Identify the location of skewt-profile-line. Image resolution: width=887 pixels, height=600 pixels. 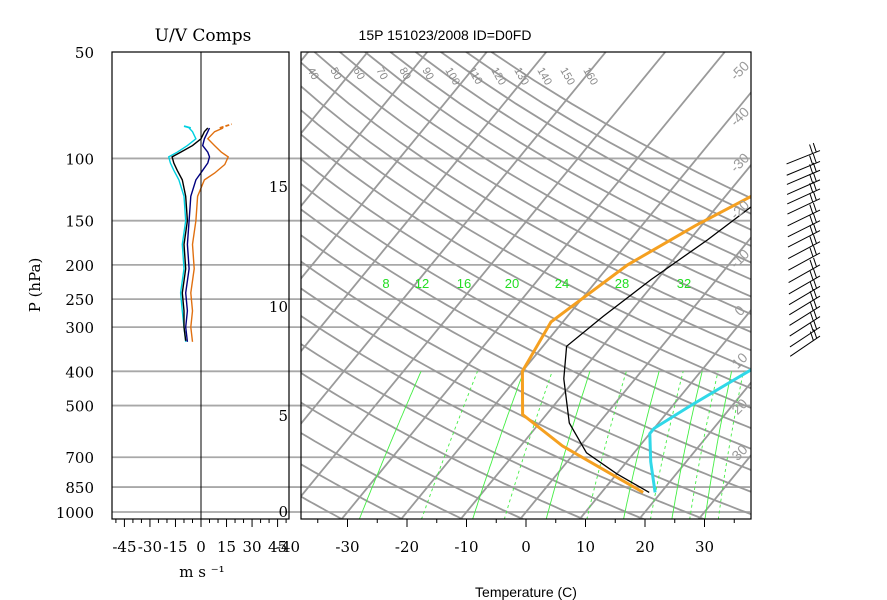
(699, 430).